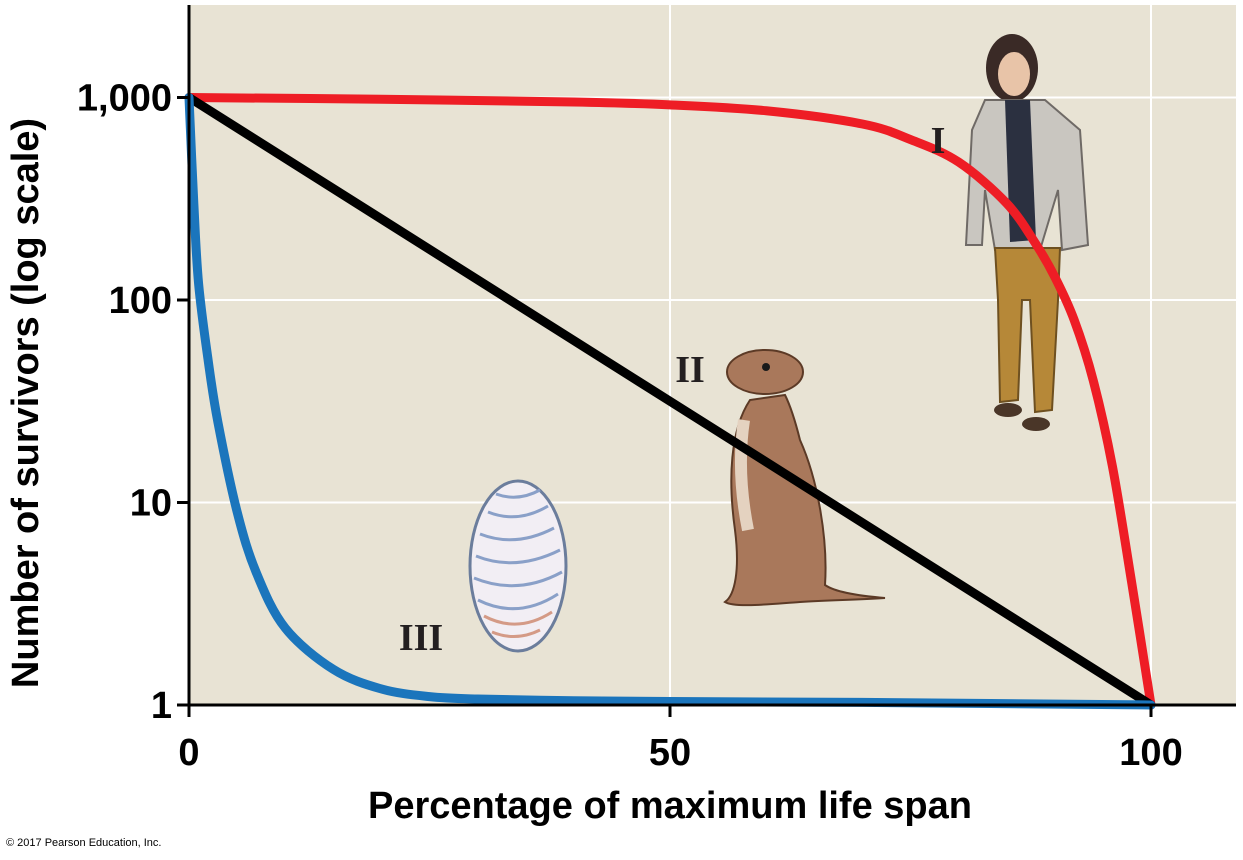  I want to click on curve-label-I: I, so click(938, 141).